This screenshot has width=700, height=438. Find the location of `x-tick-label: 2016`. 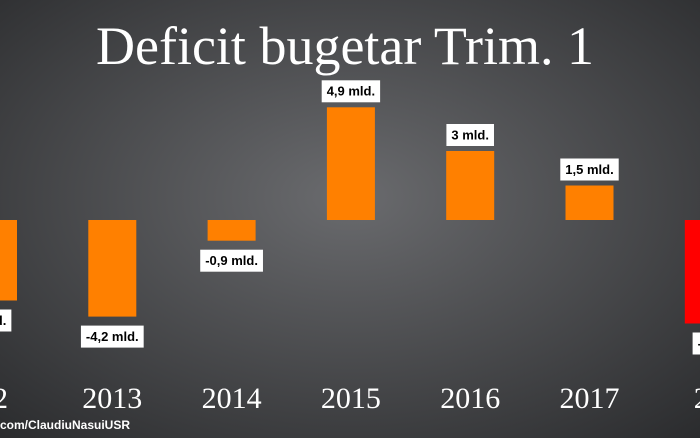

x-tick-label: 2016 is located at coordinates (470, 398).